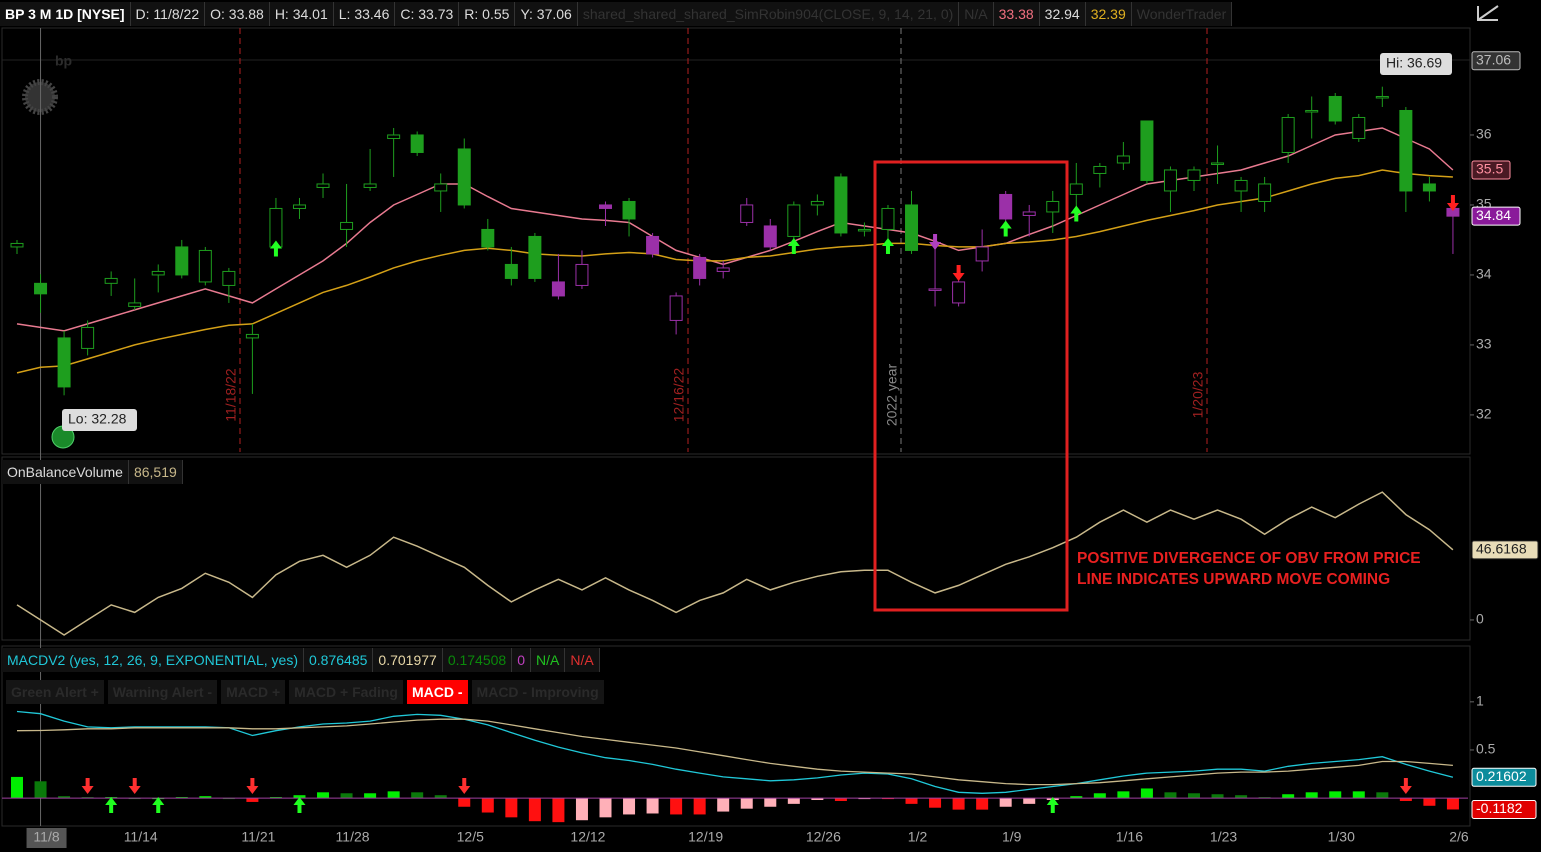 The image size is (1541, 852). I want to click on obv-header: OnBalanceVolume 86,519, so click(92, 472).